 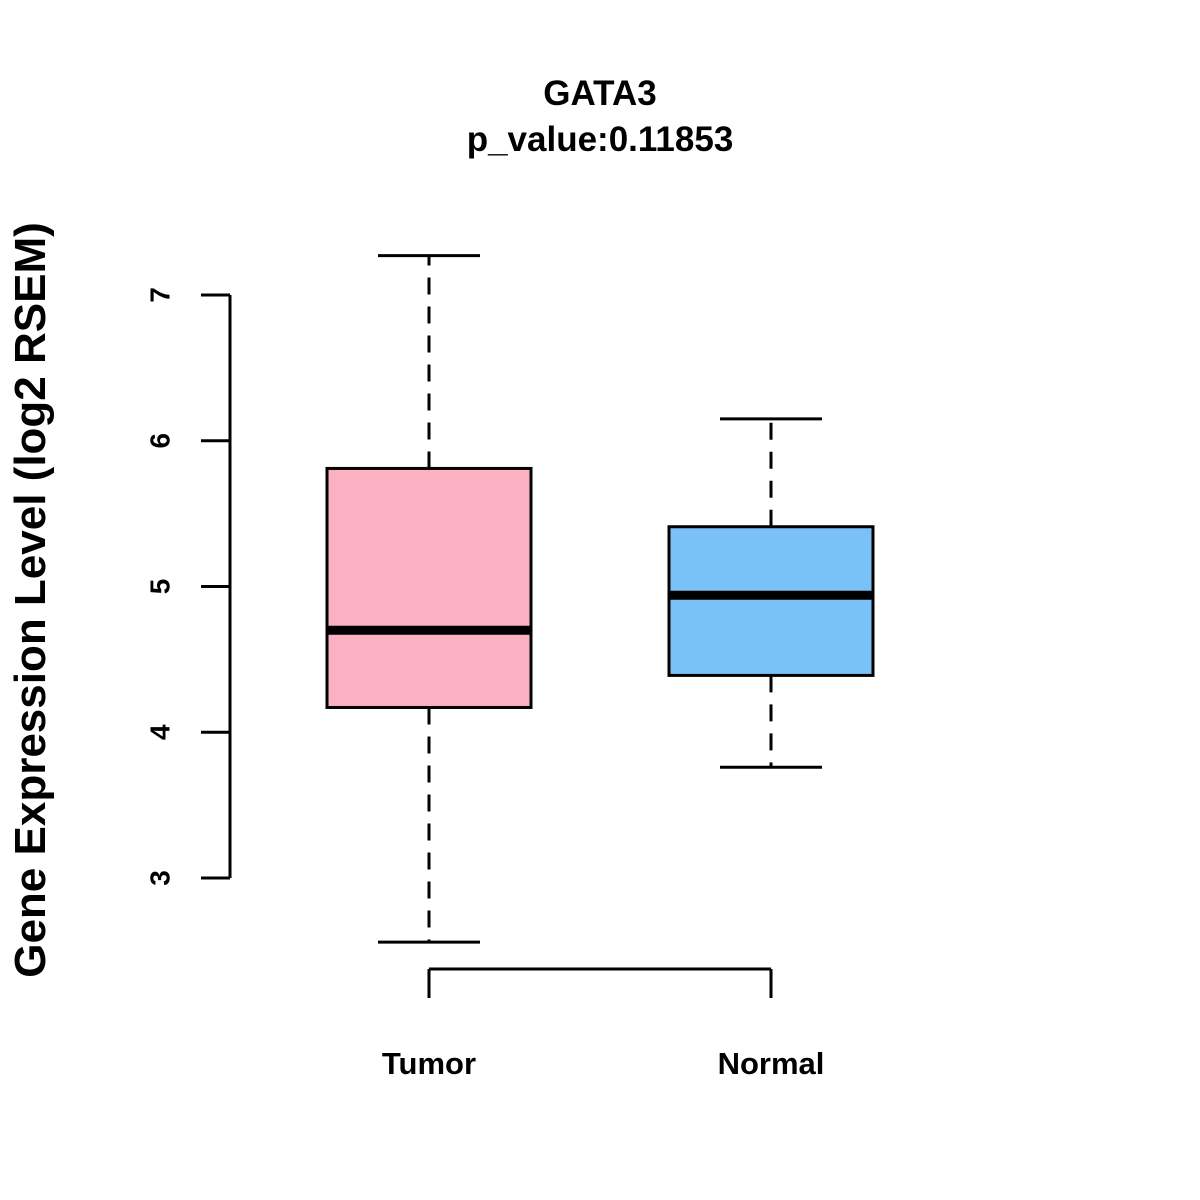 What do you see at coordinates (30, 600) in the screenshot?
I see `y-axis-label: Gene Expression Level (log2 RSEM)` at bounding box center [30, 600].